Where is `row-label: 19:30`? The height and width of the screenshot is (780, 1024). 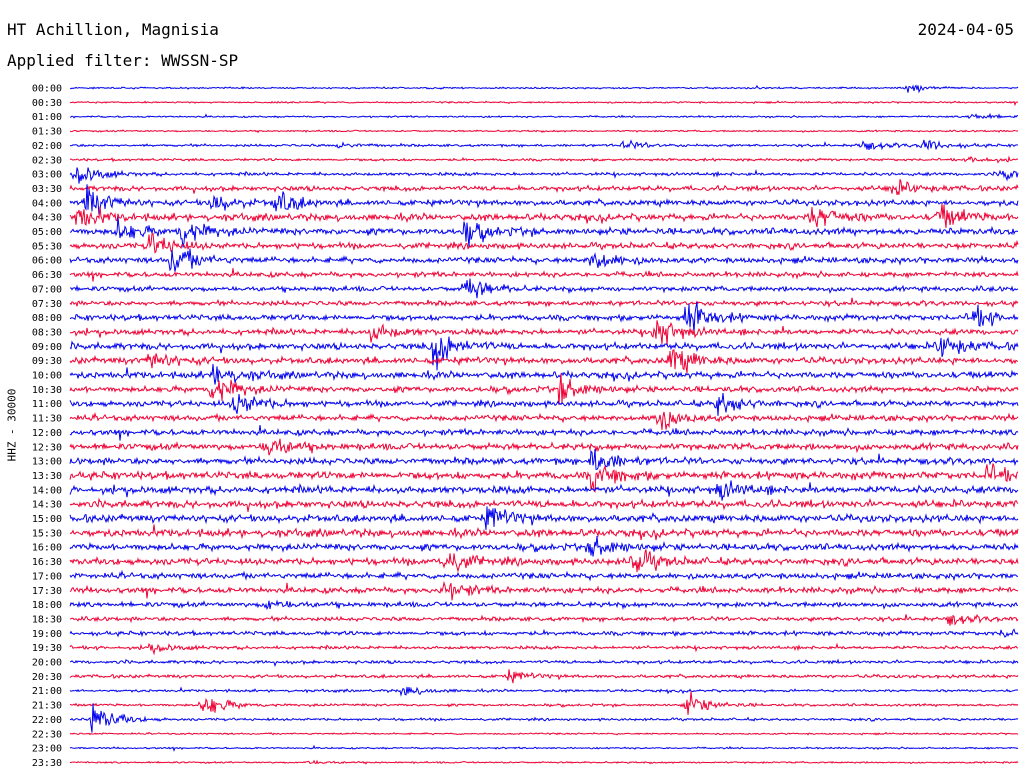 row-label: 19:30 is located at coordinates (47, 648).